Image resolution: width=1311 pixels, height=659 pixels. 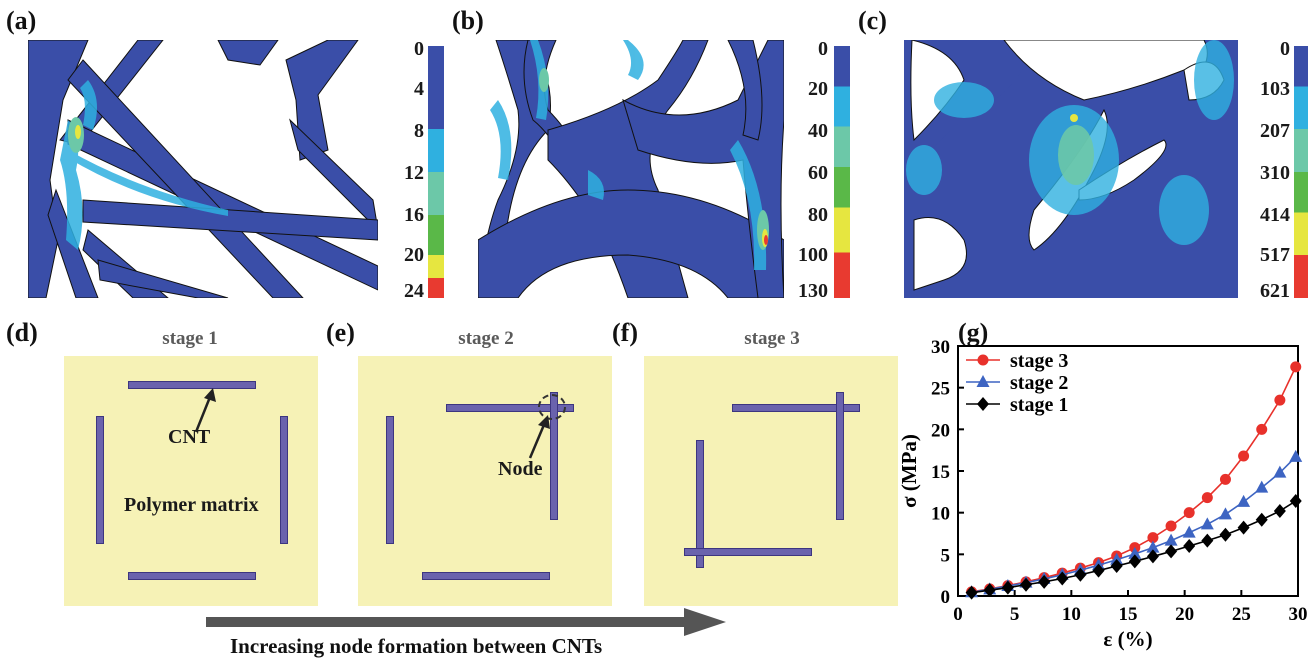 What do you see at coordinates (1184, 614) in the screenshot?
I see `x-tick-label: 20` at bounding box center [1184, 614].